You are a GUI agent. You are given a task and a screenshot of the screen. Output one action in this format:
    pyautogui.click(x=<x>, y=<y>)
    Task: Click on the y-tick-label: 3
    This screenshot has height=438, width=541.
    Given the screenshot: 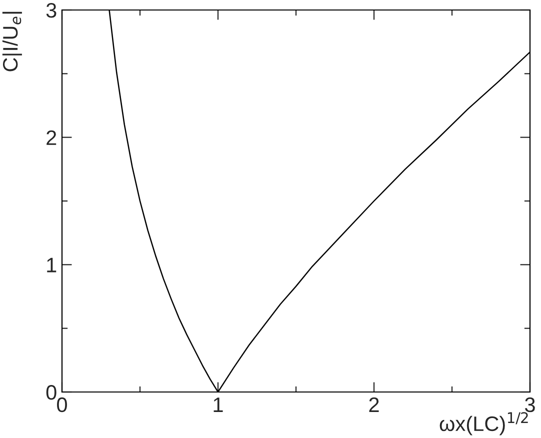 What is the action you would take?
    pyautogui.click(x=51, y=10)
    